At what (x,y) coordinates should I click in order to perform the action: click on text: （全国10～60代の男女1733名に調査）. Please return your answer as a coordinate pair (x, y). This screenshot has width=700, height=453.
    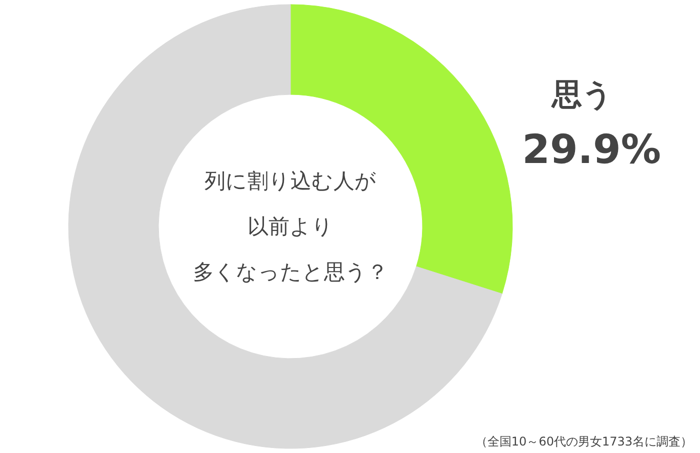
    Looking at the image, I should click on (583, 441).